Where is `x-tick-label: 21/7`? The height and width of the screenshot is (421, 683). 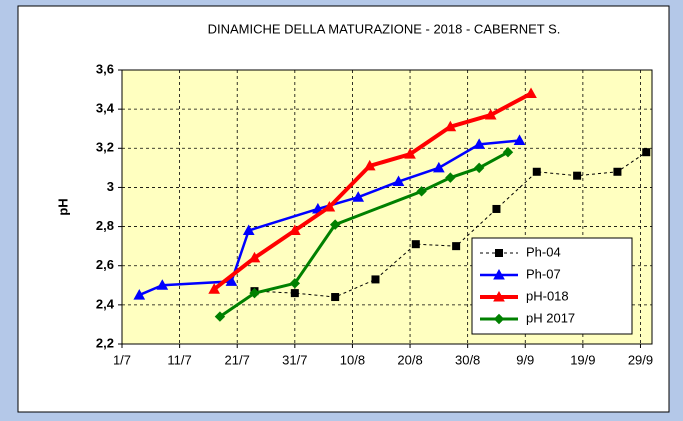
x-tick-label: 21/7 is located at coordinates (237, 359).